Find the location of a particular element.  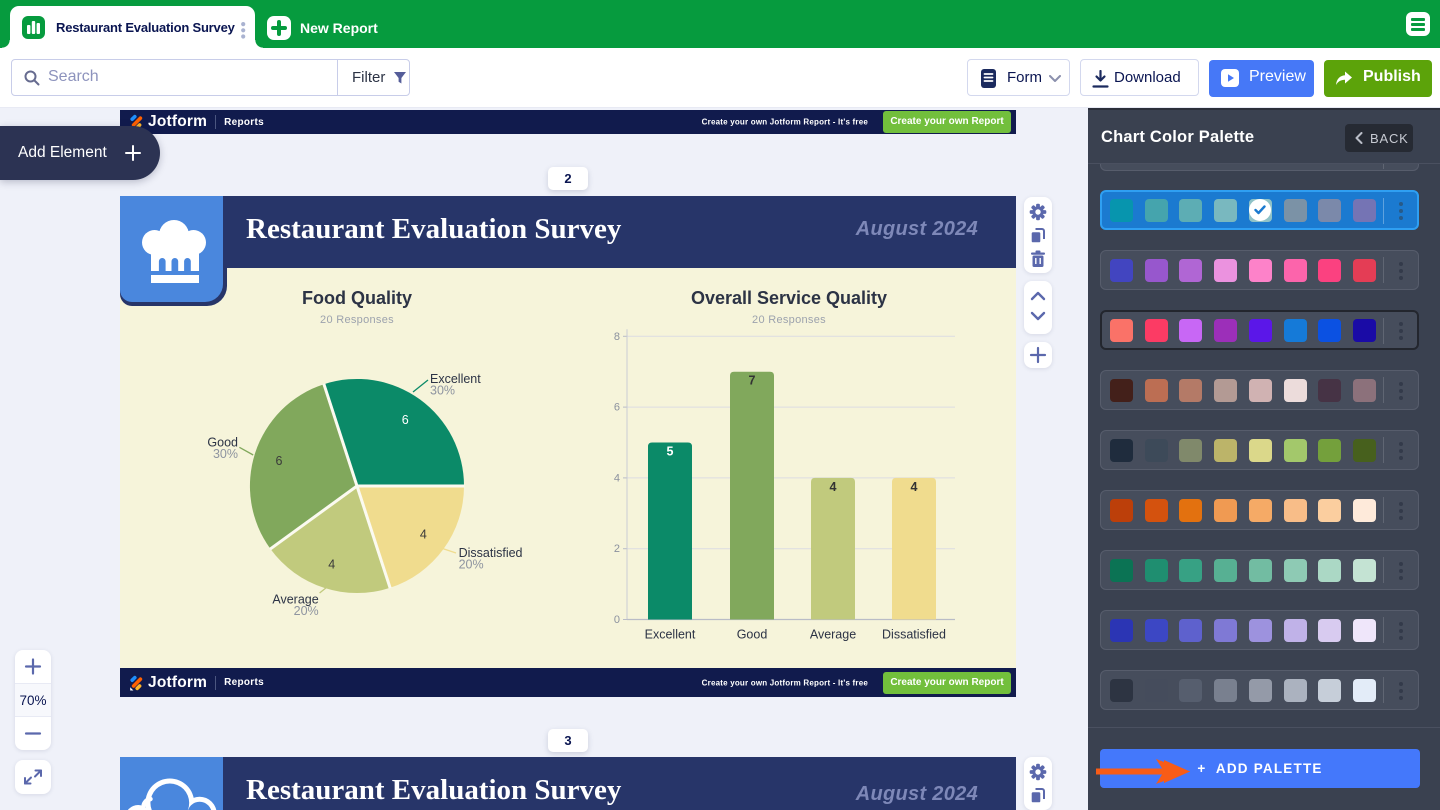

svg-text: 2 is located at coordinates (617, 549).